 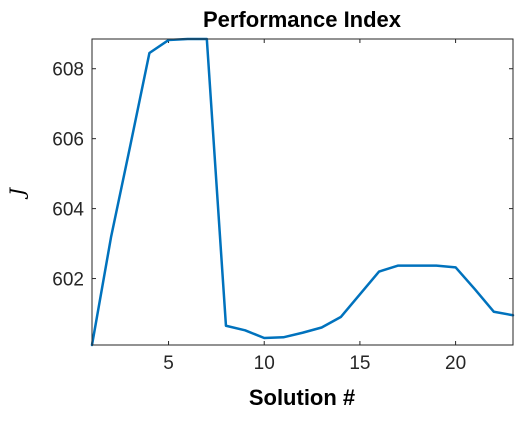 What do you see at coordinates (17, 193) in the screenshot?
I see `y-axis-label: J` at bounding box center [17, 193].